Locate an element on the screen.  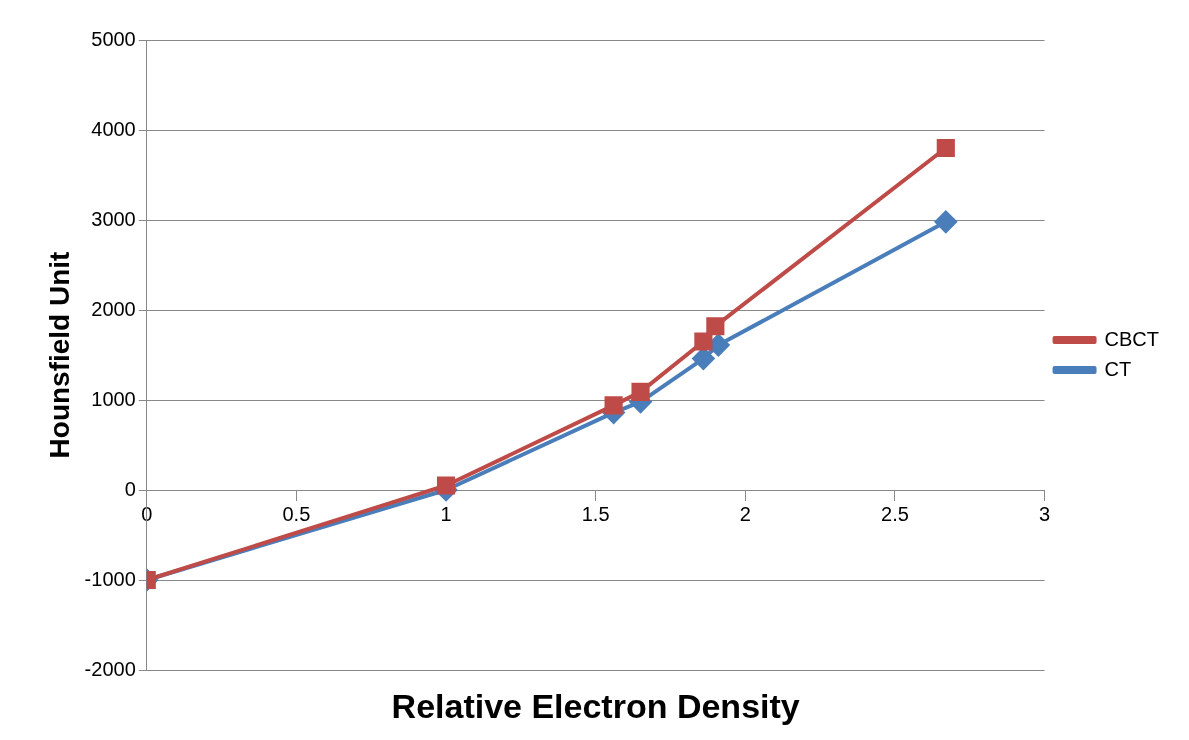
y-tick-label: -2000 is located at coordinates (110, 668).